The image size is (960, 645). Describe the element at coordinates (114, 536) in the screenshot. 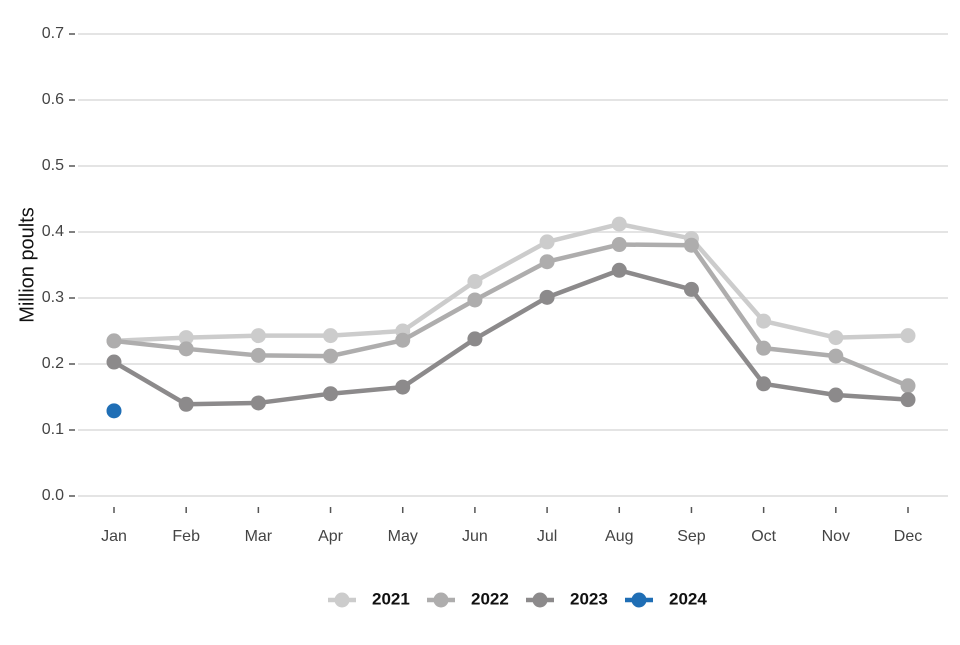

I see `x-tick-label: Jan` at that location.